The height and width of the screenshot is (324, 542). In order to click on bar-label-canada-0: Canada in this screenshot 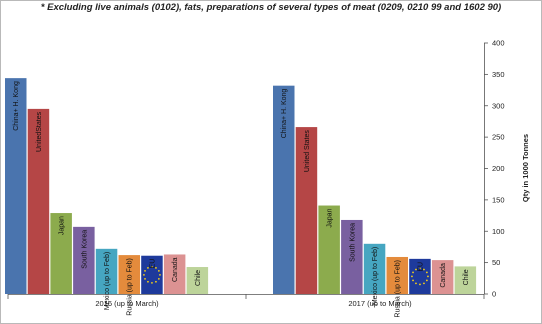, I will do `click(175, 269)`.